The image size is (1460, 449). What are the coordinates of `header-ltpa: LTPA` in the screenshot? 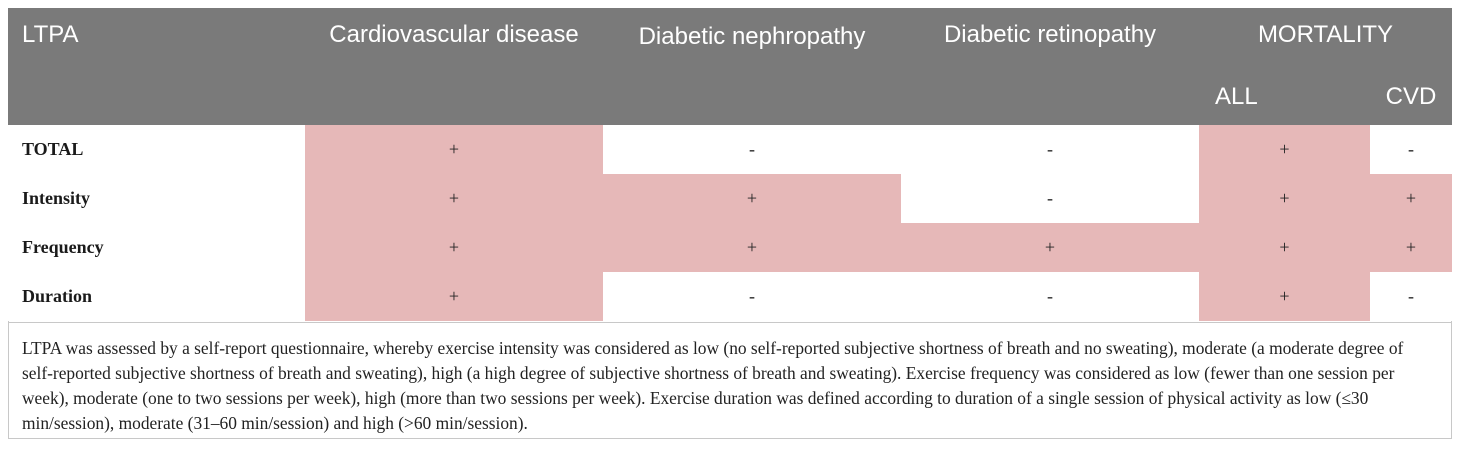 It's located at (156, 40).